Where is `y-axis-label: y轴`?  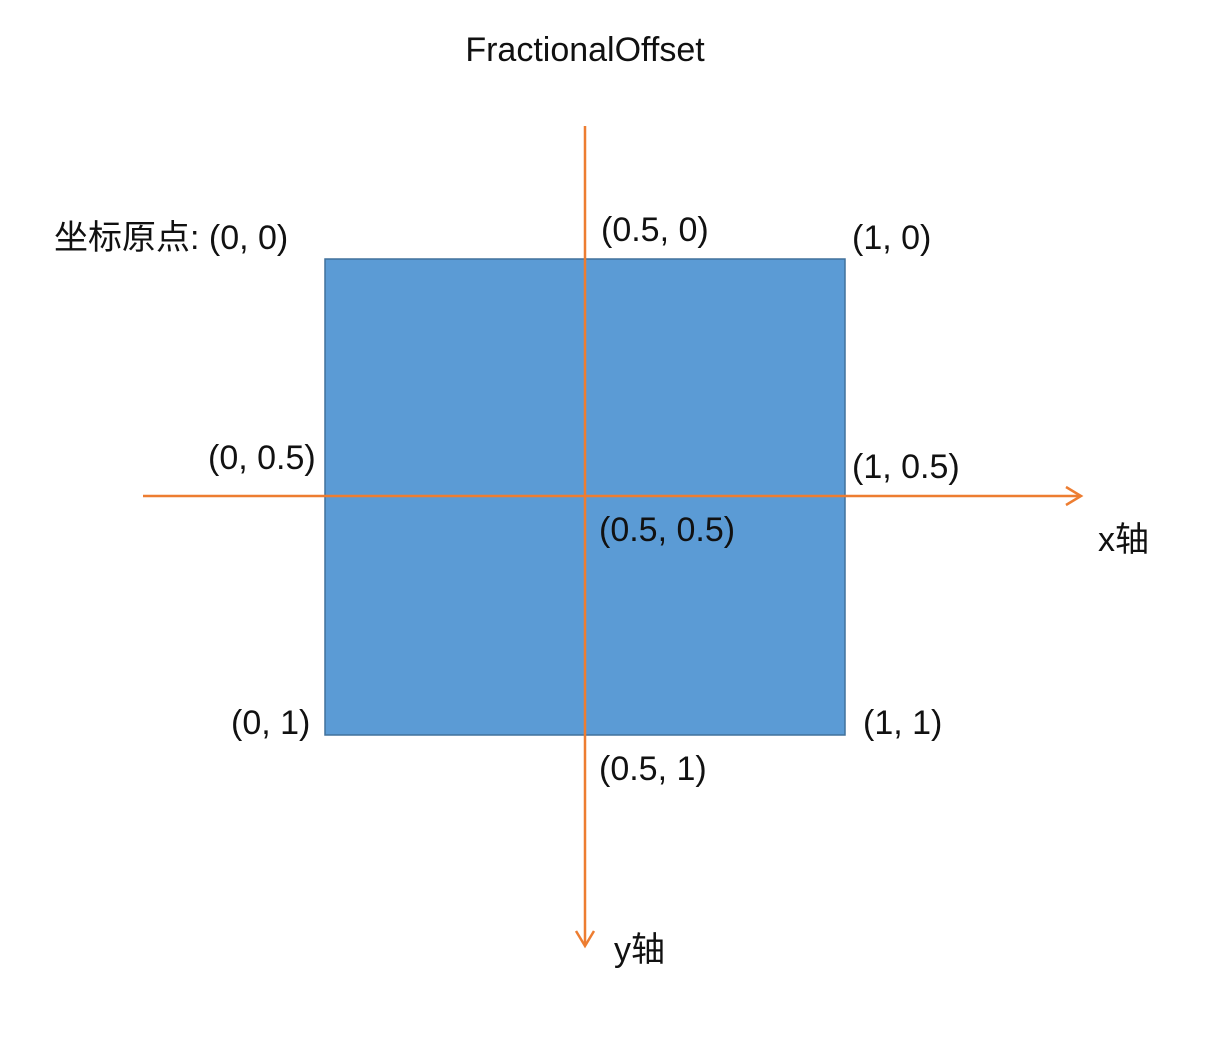
y-axis-label: y轴 is located at coordinates (639, 950).